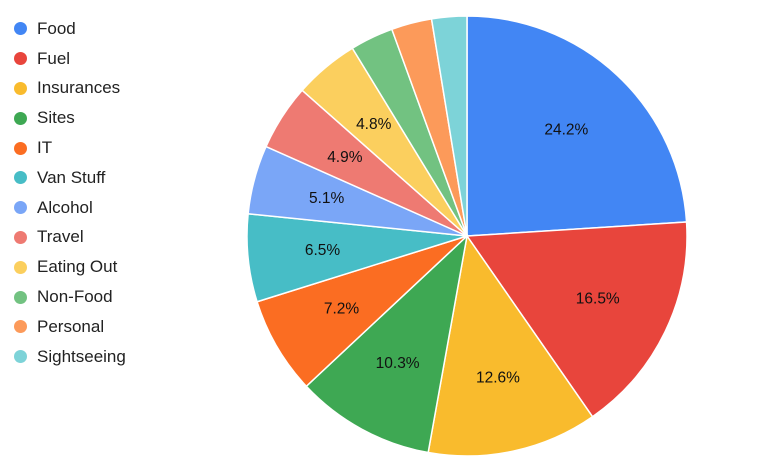  I want to click on slice-value-label: 10.3%, so click(398, 363).